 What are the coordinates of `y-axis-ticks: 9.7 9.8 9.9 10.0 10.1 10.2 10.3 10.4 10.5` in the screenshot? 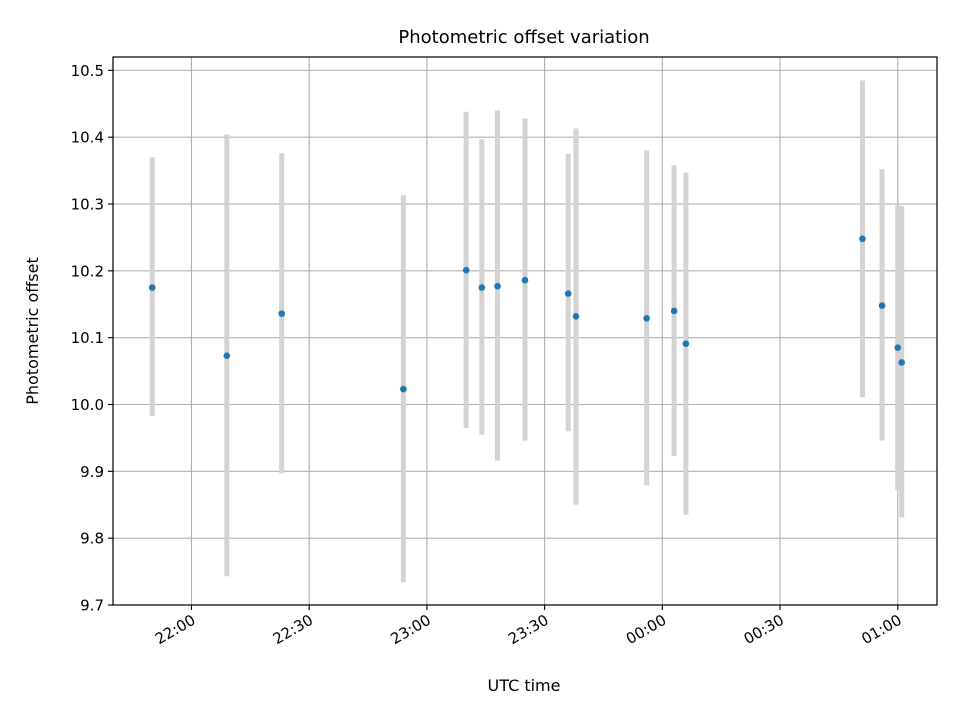 It's located at (92, 338).